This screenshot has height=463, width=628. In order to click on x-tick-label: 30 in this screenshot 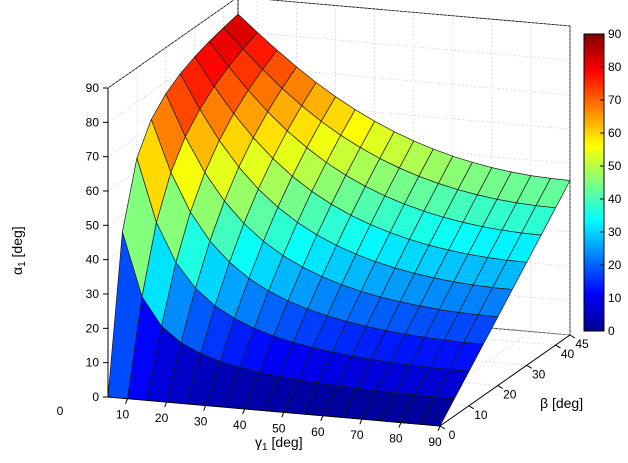, I will do `click(201, 422)`.